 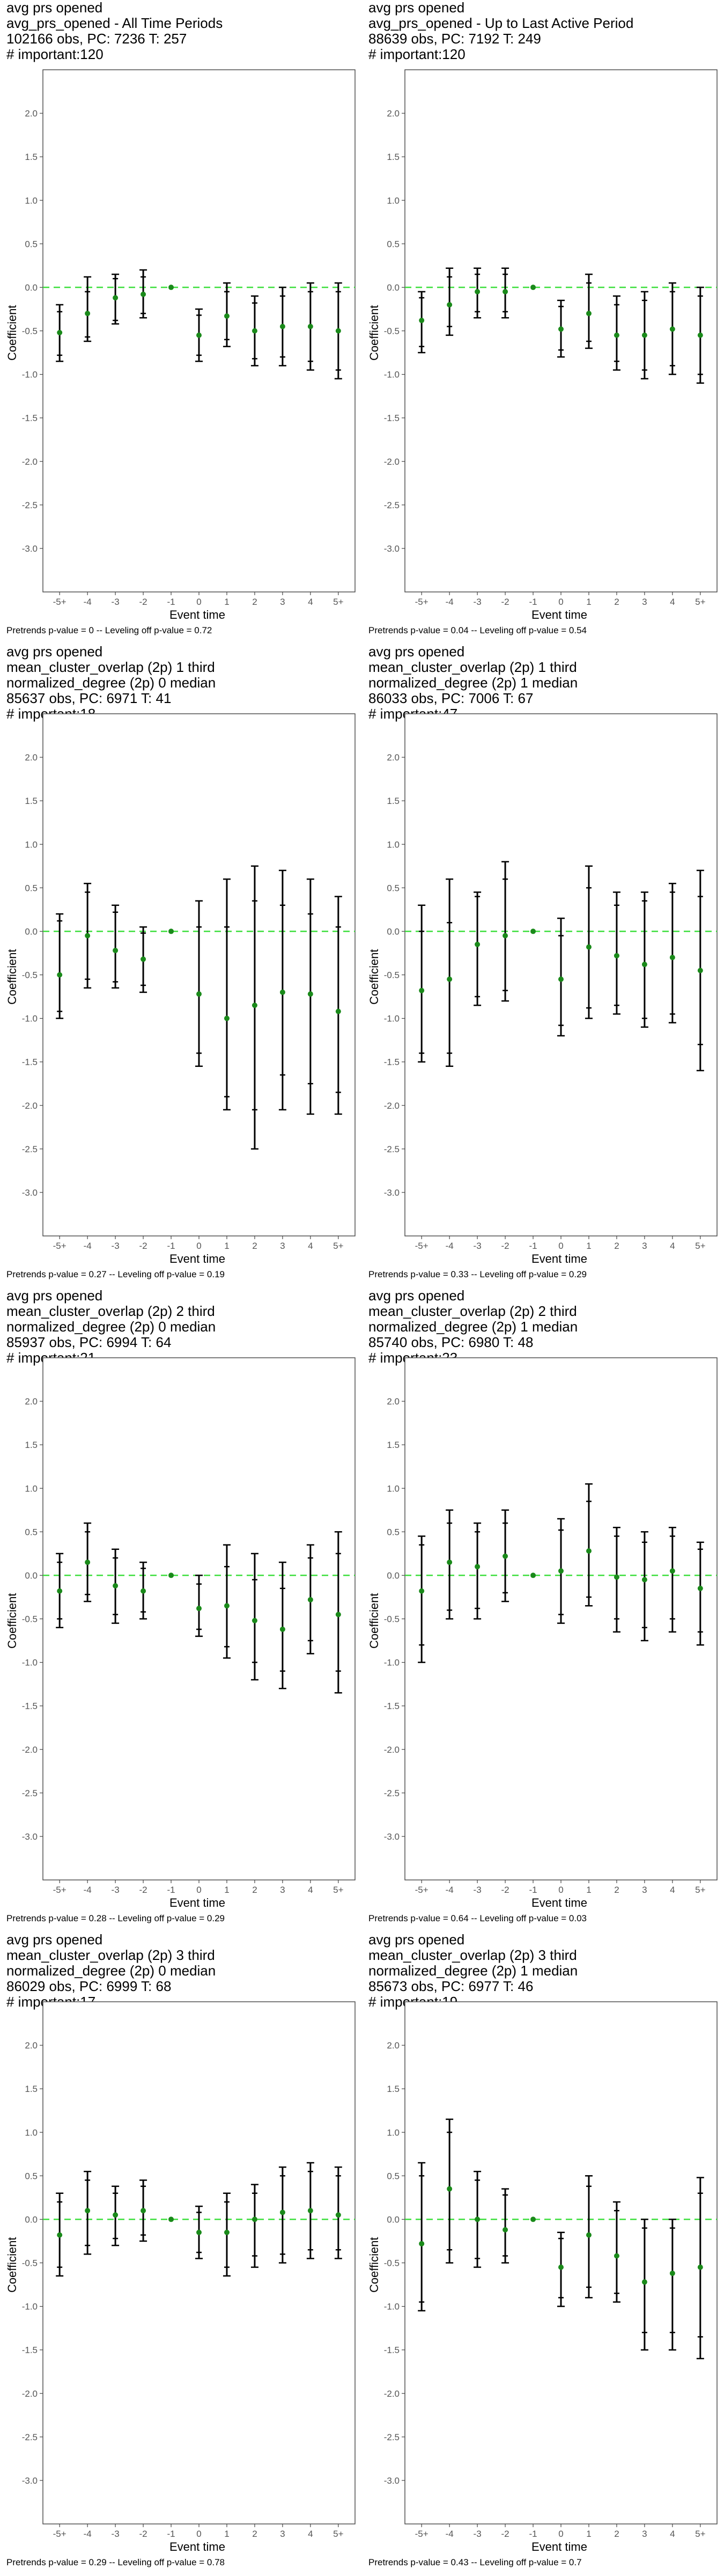 I want to click on title-line: normalized_degree (2p) 0 median, so click(x=111, y=1327).